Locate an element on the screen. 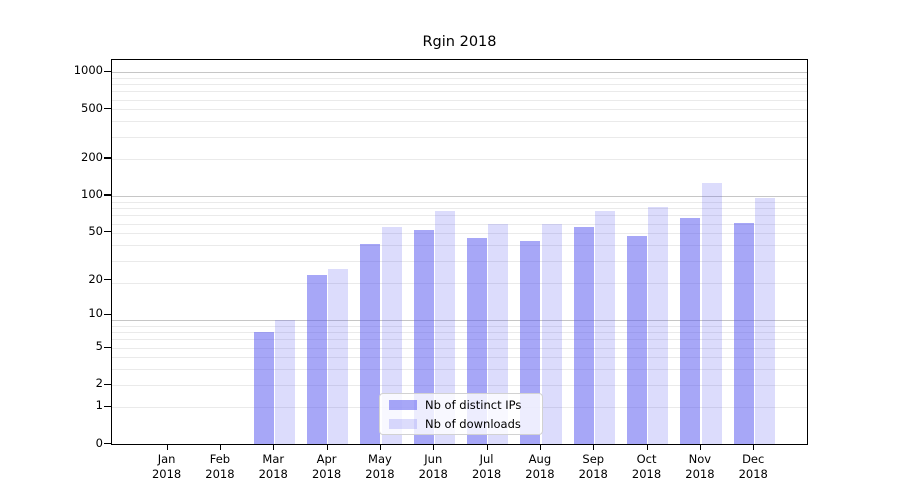  bar-distinct-ips-jun is located at coordinates (423, 337).